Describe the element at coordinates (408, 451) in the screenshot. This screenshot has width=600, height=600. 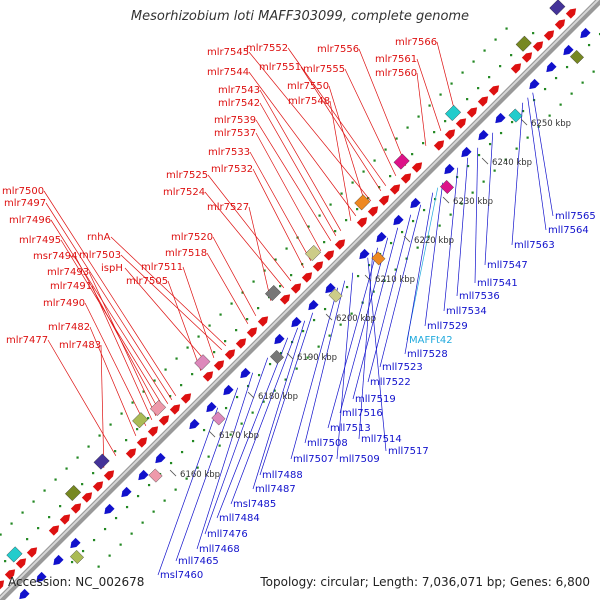
I see `gene-label-reverse: mll7517` at that location.